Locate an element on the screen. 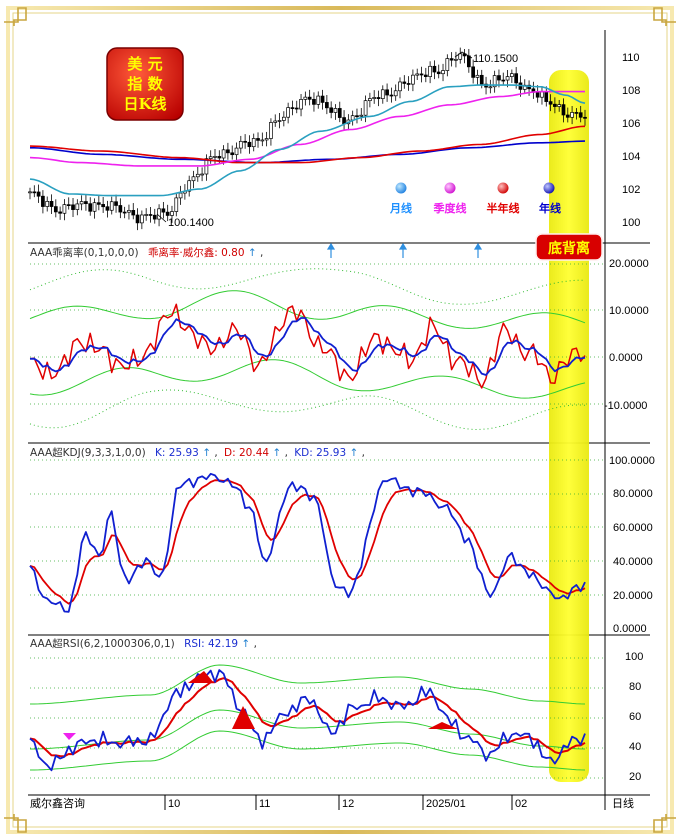 This screenshot has height=840, width=680. rsi-slow-line is located at coordinates (307, 717).